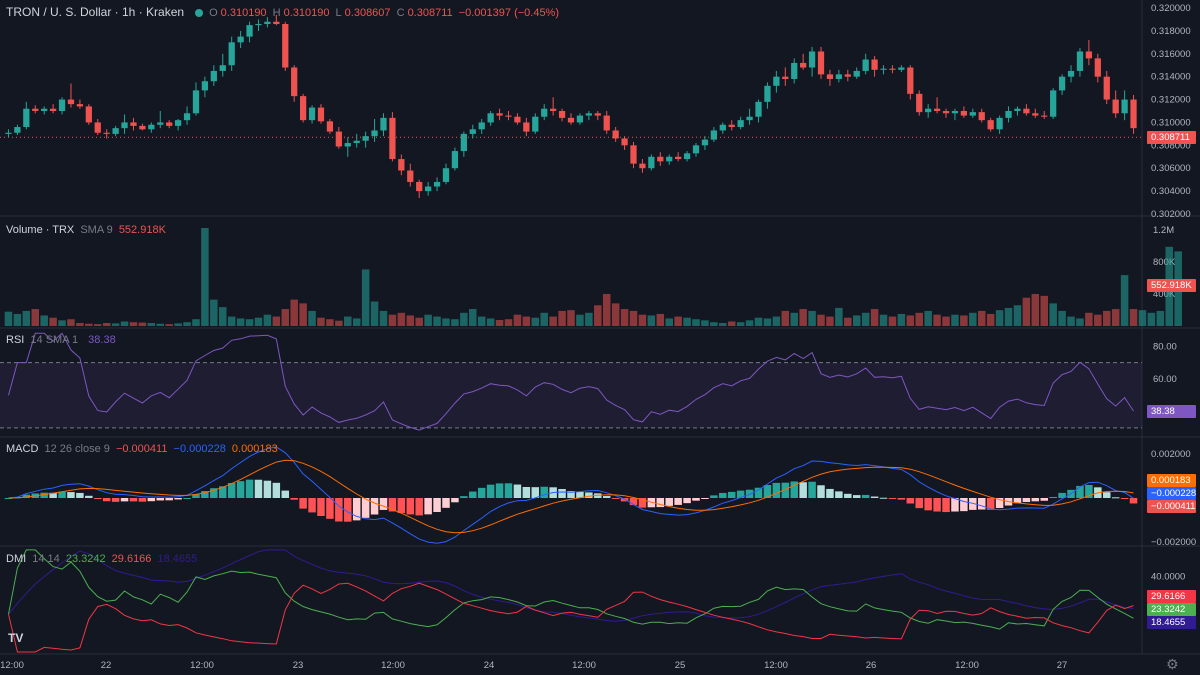 This screenshot has width=1200, height=675. I want to click on time-axis-tick: 22, so click(106, 665).